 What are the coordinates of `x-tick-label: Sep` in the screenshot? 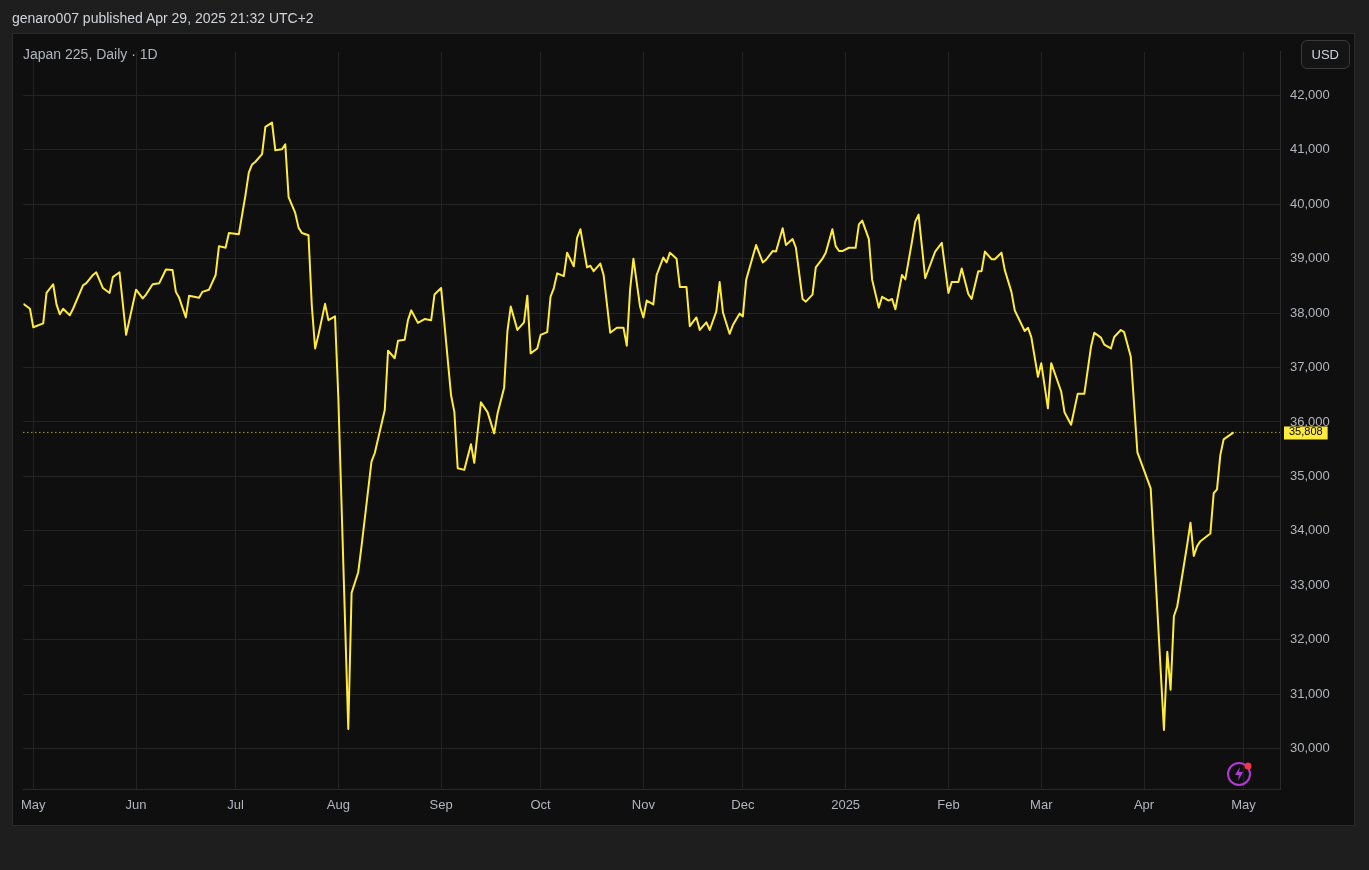 It's located at (441, 804).